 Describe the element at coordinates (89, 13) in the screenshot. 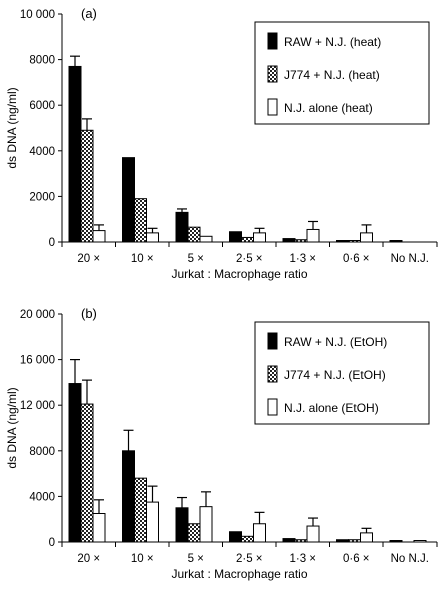

I see `panel-label: (a)` at that location.